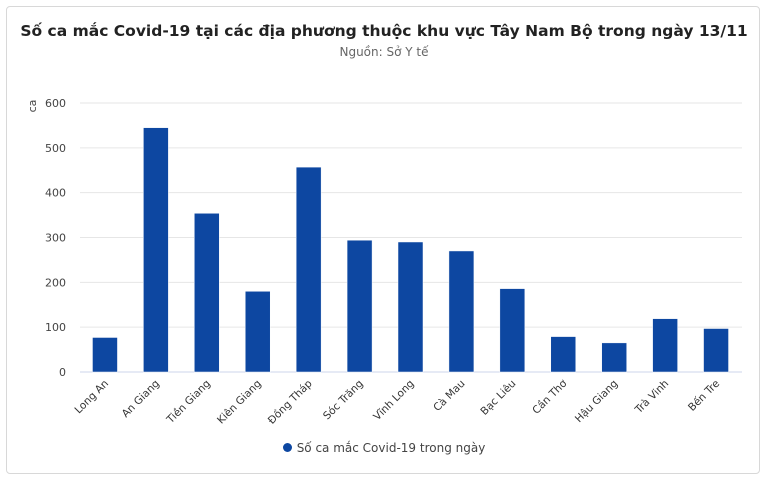  What do you see at coordinates (391, 448) in the screenshot?
I see `legend-label: Số ca mắc Covid-19 trong ngày` at bounding box center [391, 448].